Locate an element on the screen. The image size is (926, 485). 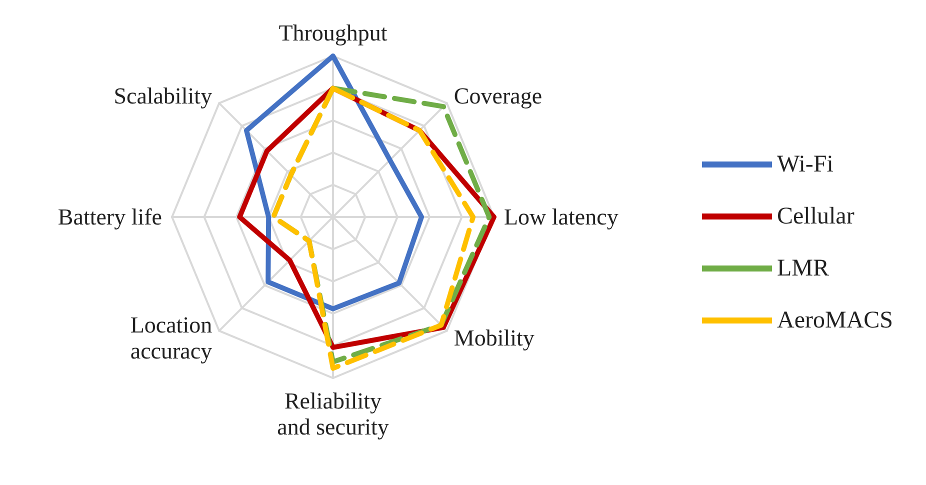
spoke-label: Reliability and security is located at coordinates (333, 414).